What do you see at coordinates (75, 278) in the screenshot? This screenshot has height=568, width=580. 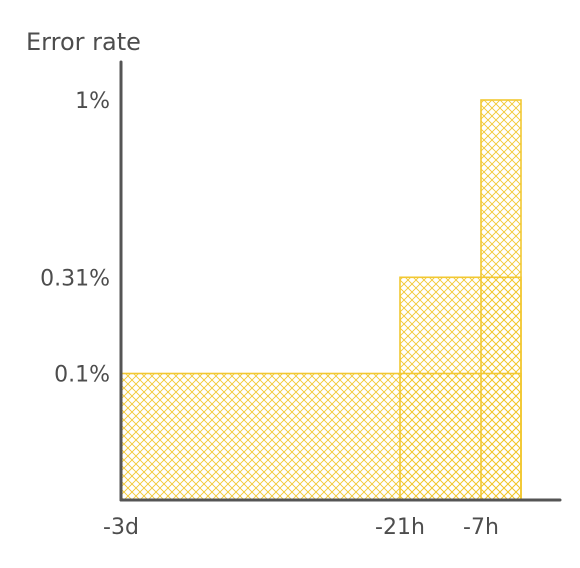 I see `y-tick-label-1: 0.31%` at bounding box center [75, 278].